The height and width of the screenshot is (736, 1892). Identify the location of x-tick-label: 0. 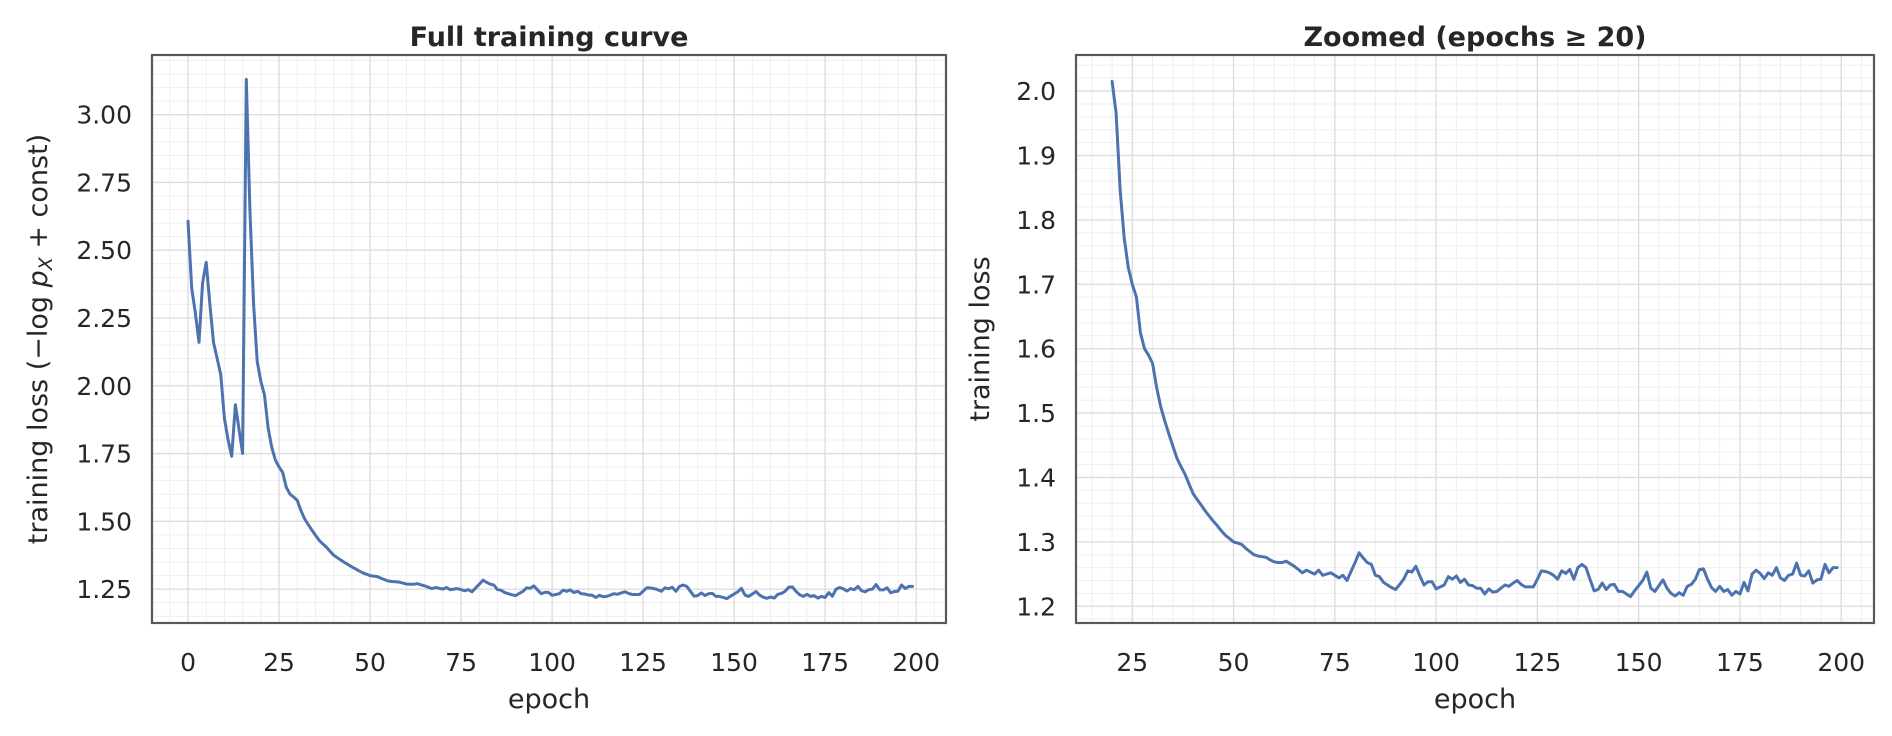
(188, 662).